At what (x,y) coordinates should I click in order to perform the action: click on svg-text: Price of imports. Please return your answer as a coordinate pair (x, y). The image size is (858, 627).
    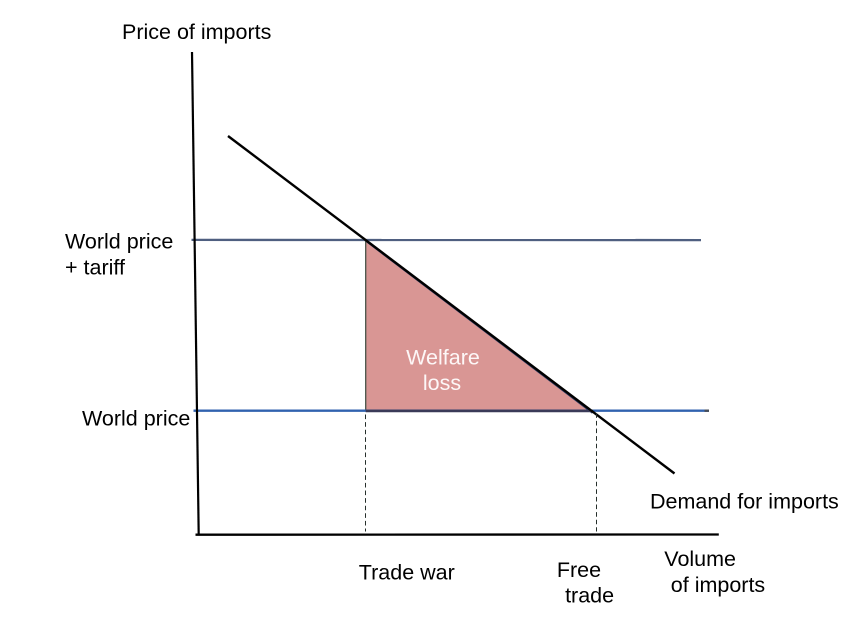
    Looking at the image, I should click on (196, 32).